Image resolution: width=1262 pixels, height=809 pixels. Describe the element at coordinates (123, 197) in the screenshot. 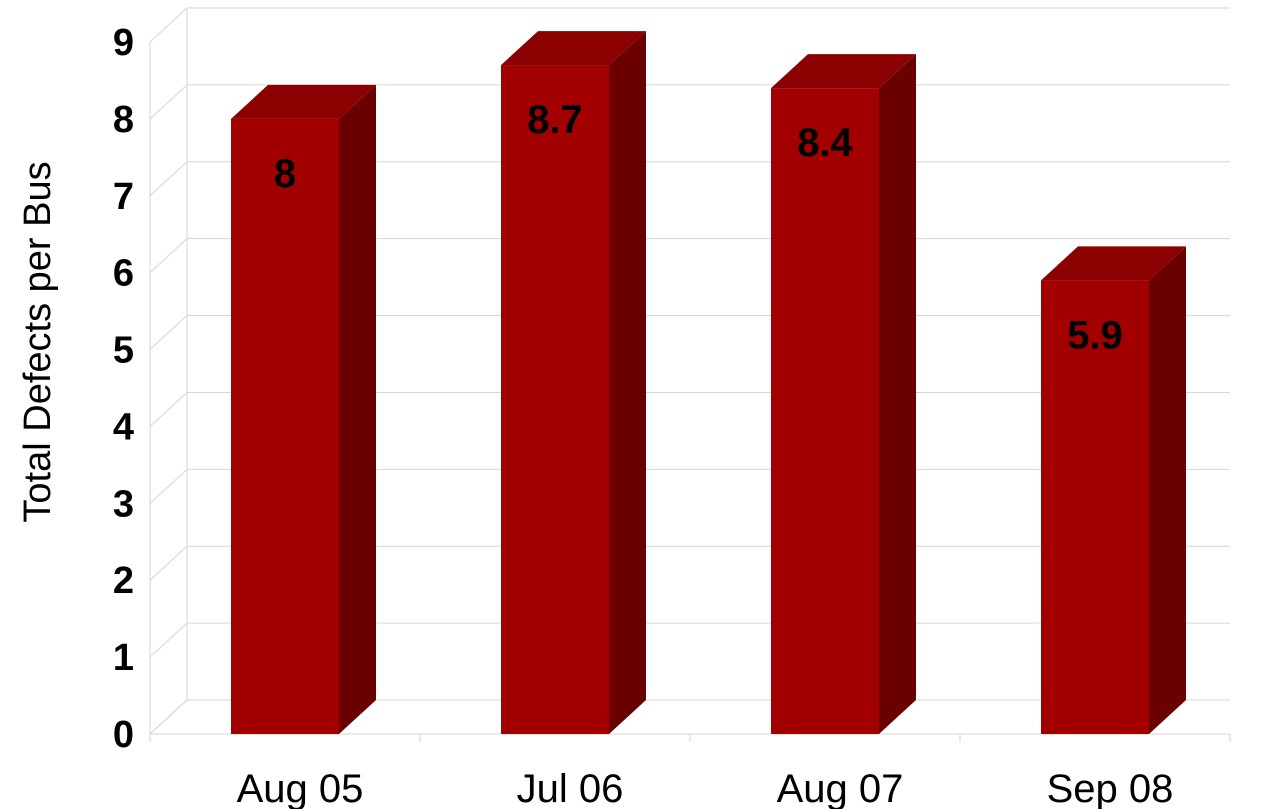

I see `y-tick-label: 7` at that location.